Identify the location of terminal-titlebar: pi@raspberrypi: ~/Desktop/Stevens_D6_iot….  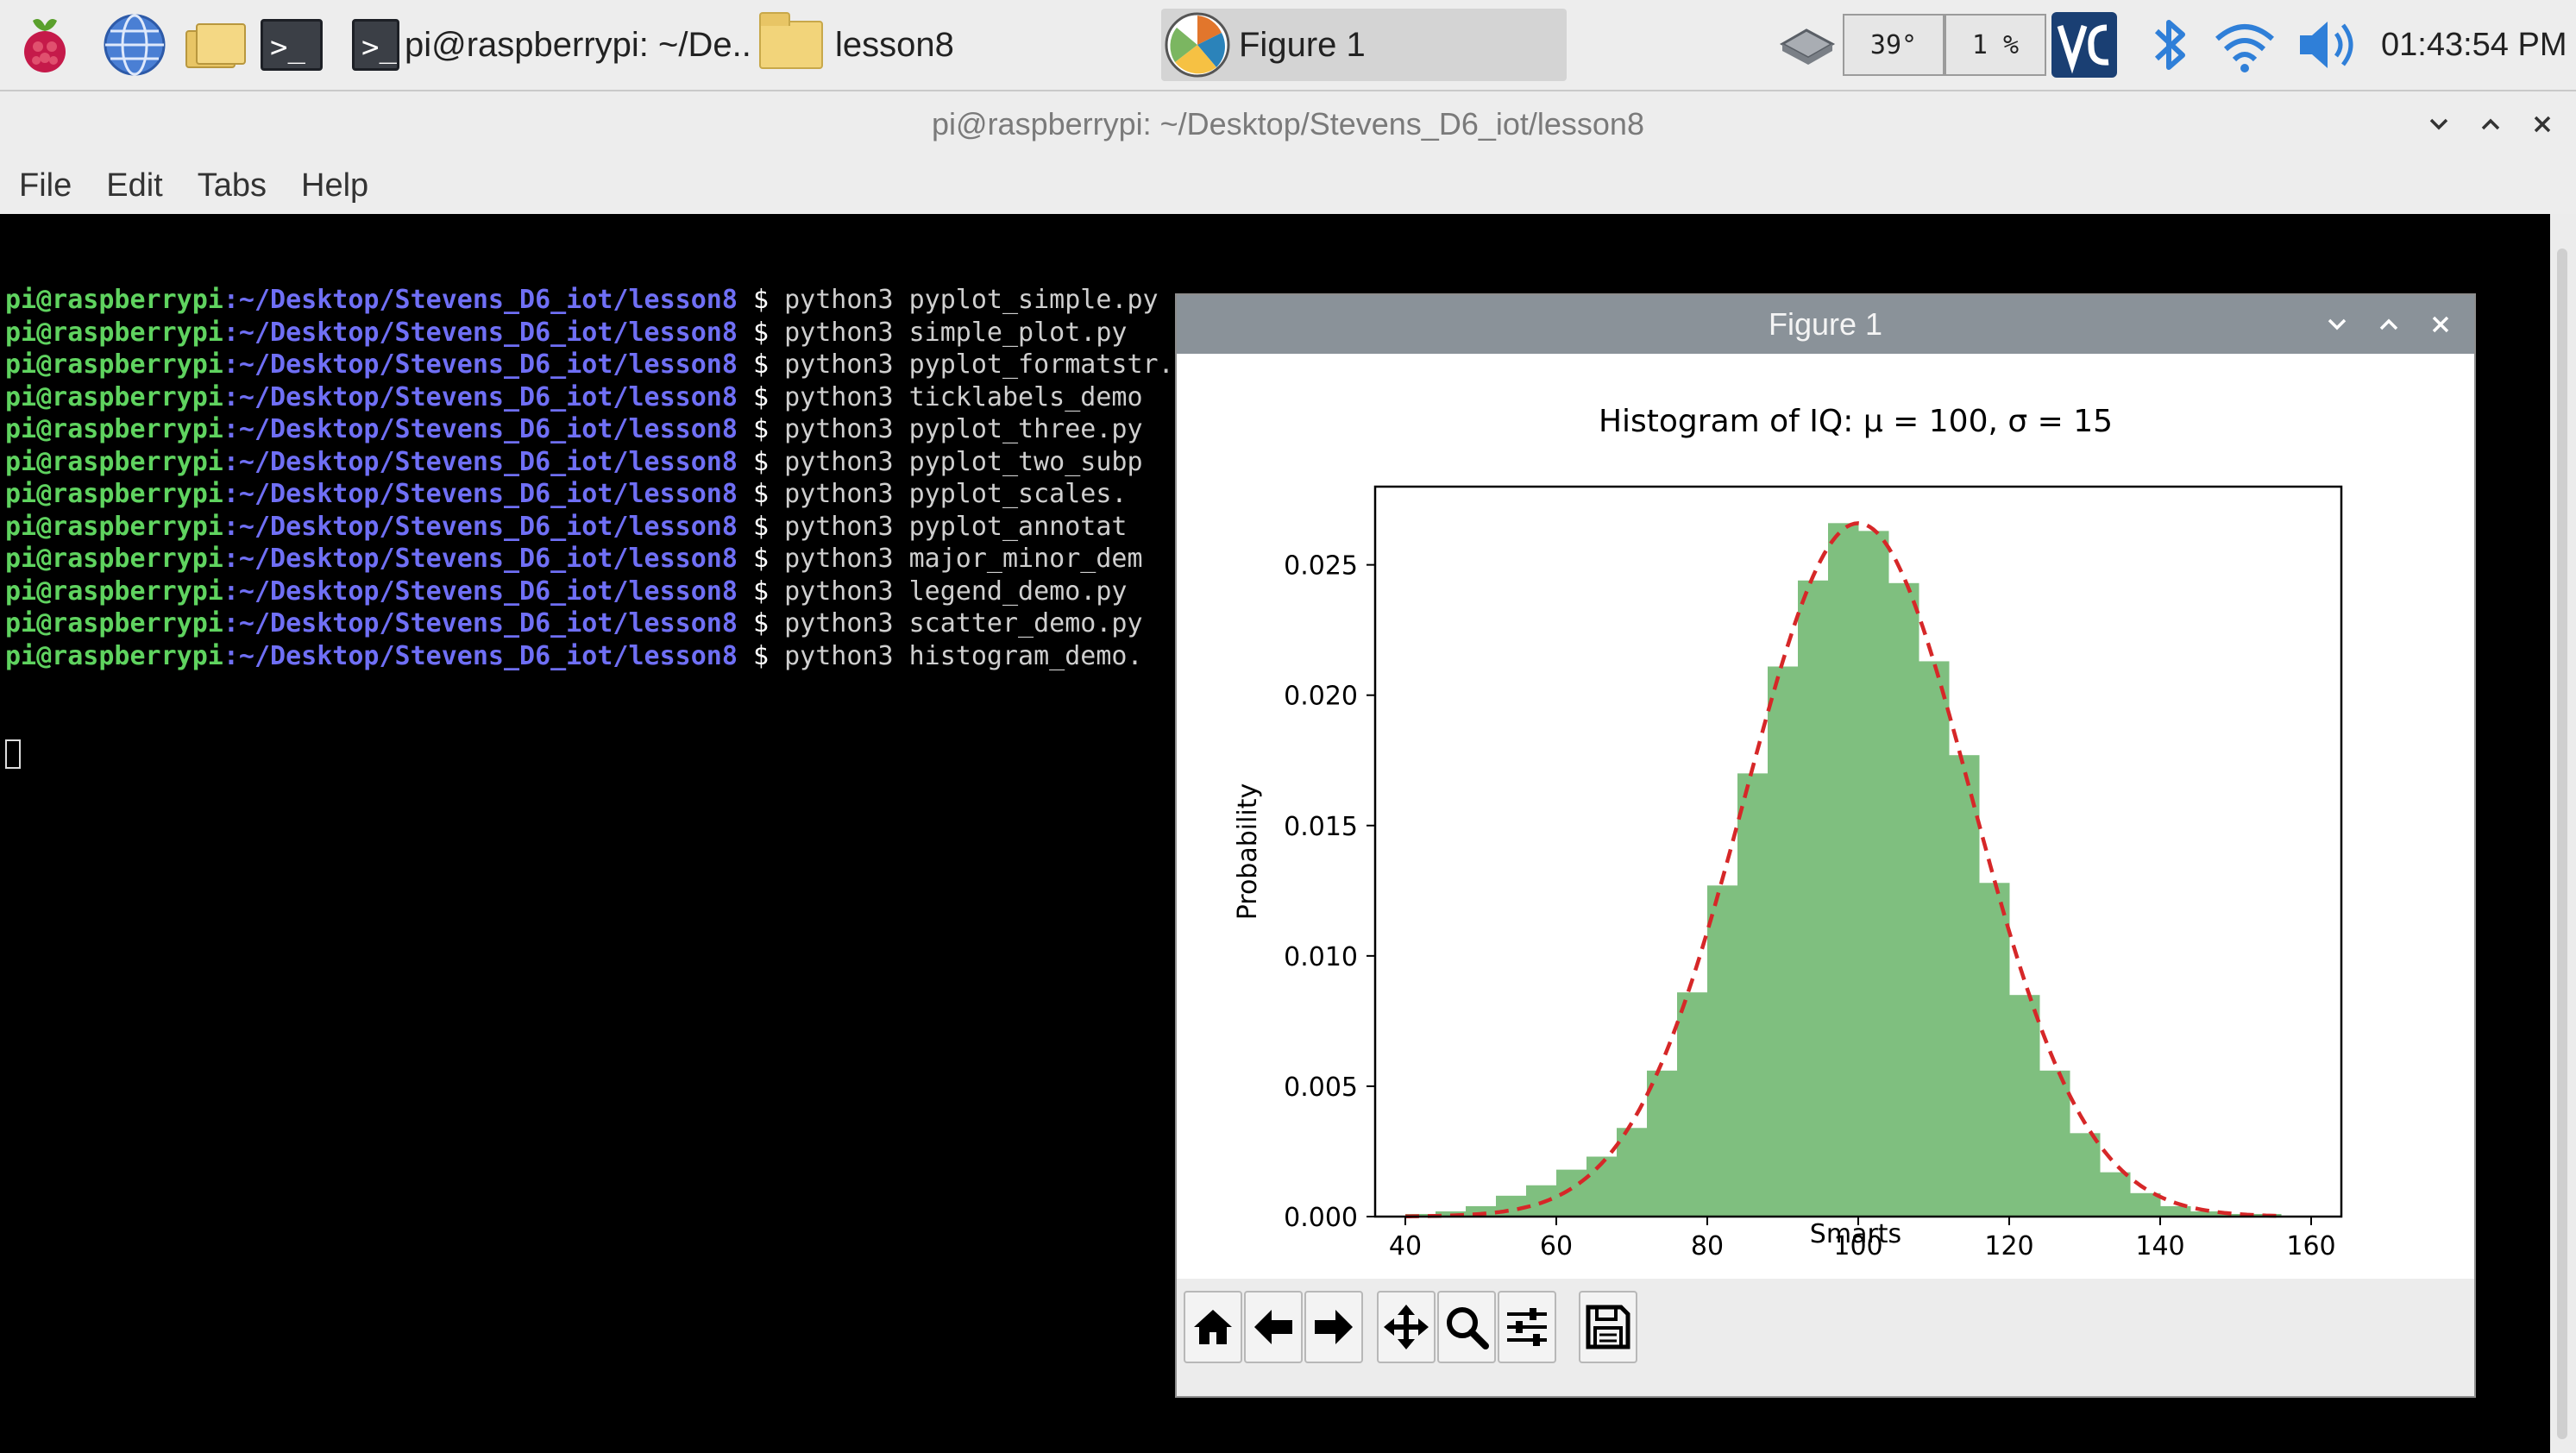
(1288, 124).